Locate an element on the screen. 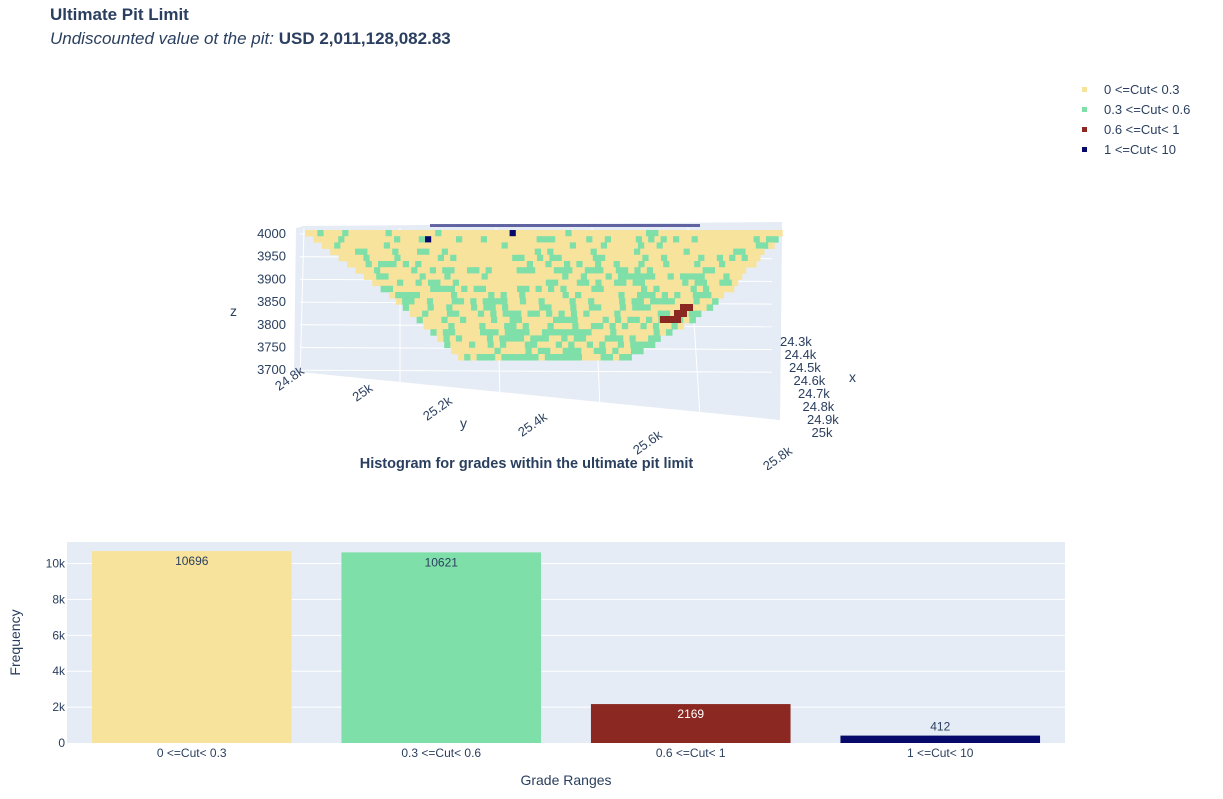 Image resolution: width=1223 pixels, height=799 pixels. x-tick-label: 24.4k is located at coordinates (801, 354).